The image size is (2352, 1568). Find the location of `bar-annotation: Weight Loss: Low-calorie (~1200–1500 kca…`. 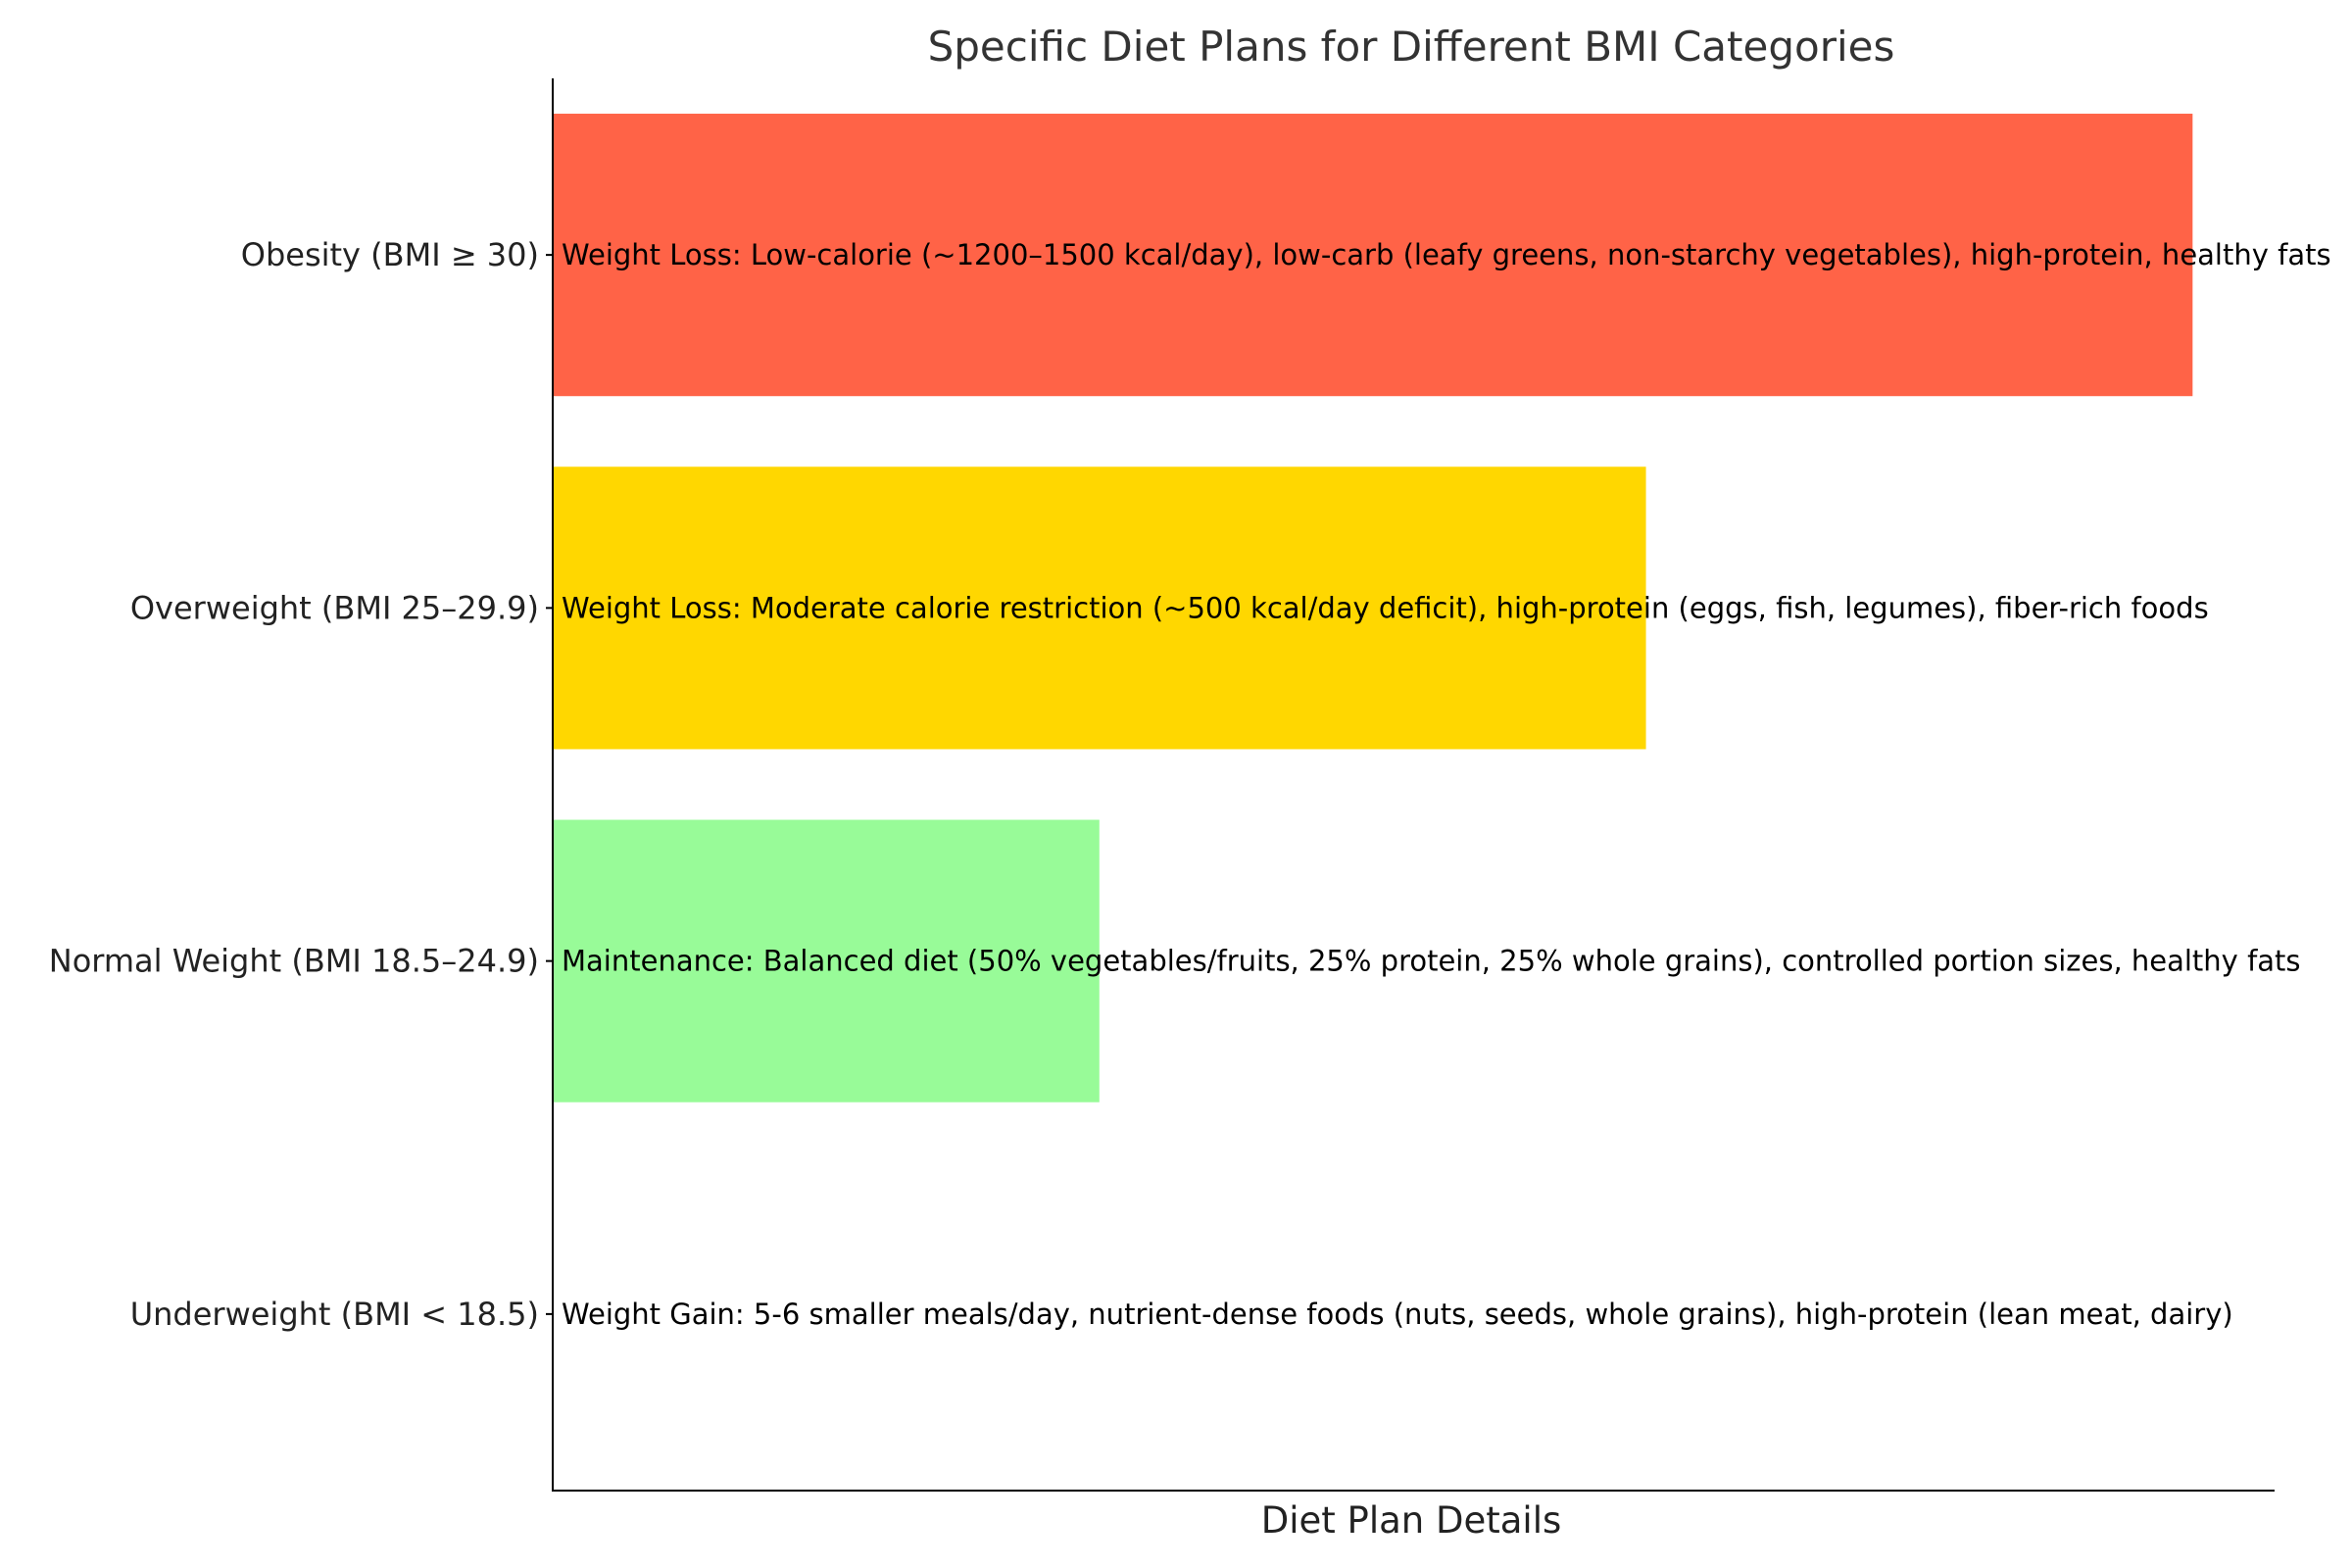

bar-annotation: Weight Loss: Low-calorie (~1200–1500 kca… is located at coordinates (1446, 254).